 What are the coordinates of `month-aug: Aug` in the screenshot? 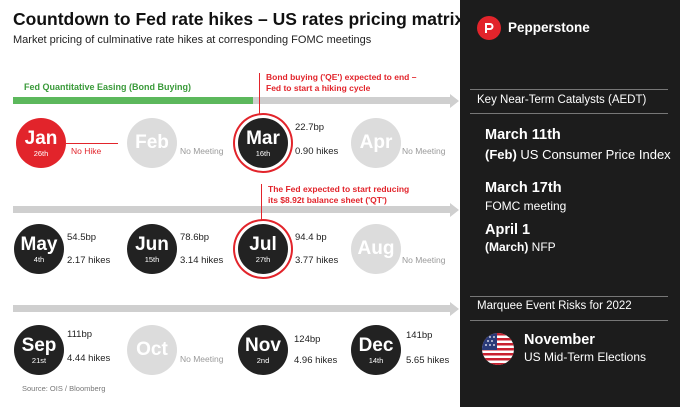 It's located at (376, 249).